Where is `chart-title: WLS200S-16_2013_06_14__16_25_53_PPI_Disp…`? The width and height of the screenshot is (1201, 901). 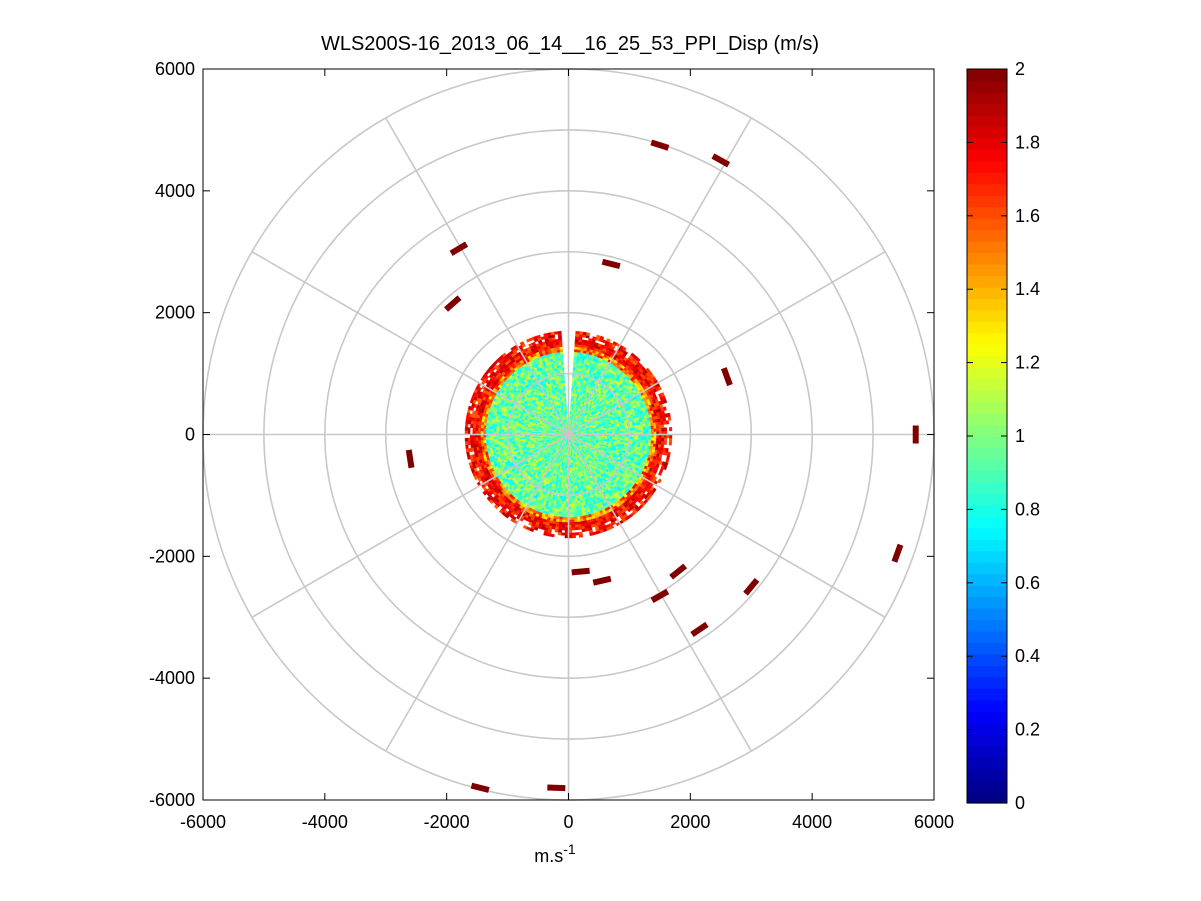 chart-title: WLS200S-16_2013_06_14__16_25_53_PPI_Disp… is located at coordinates (570, 44).